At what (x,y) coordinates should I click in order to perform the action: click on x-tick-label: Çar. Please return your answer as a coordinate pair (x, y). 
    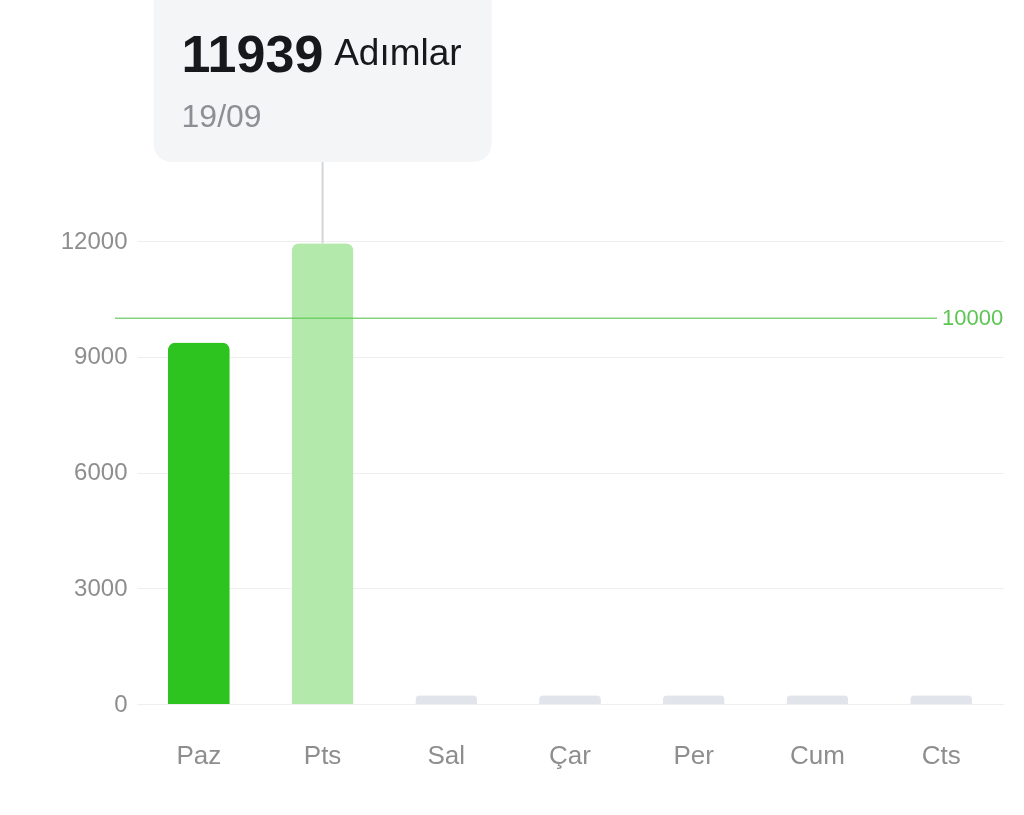
    Looking at the image, I should click on (570, 754).